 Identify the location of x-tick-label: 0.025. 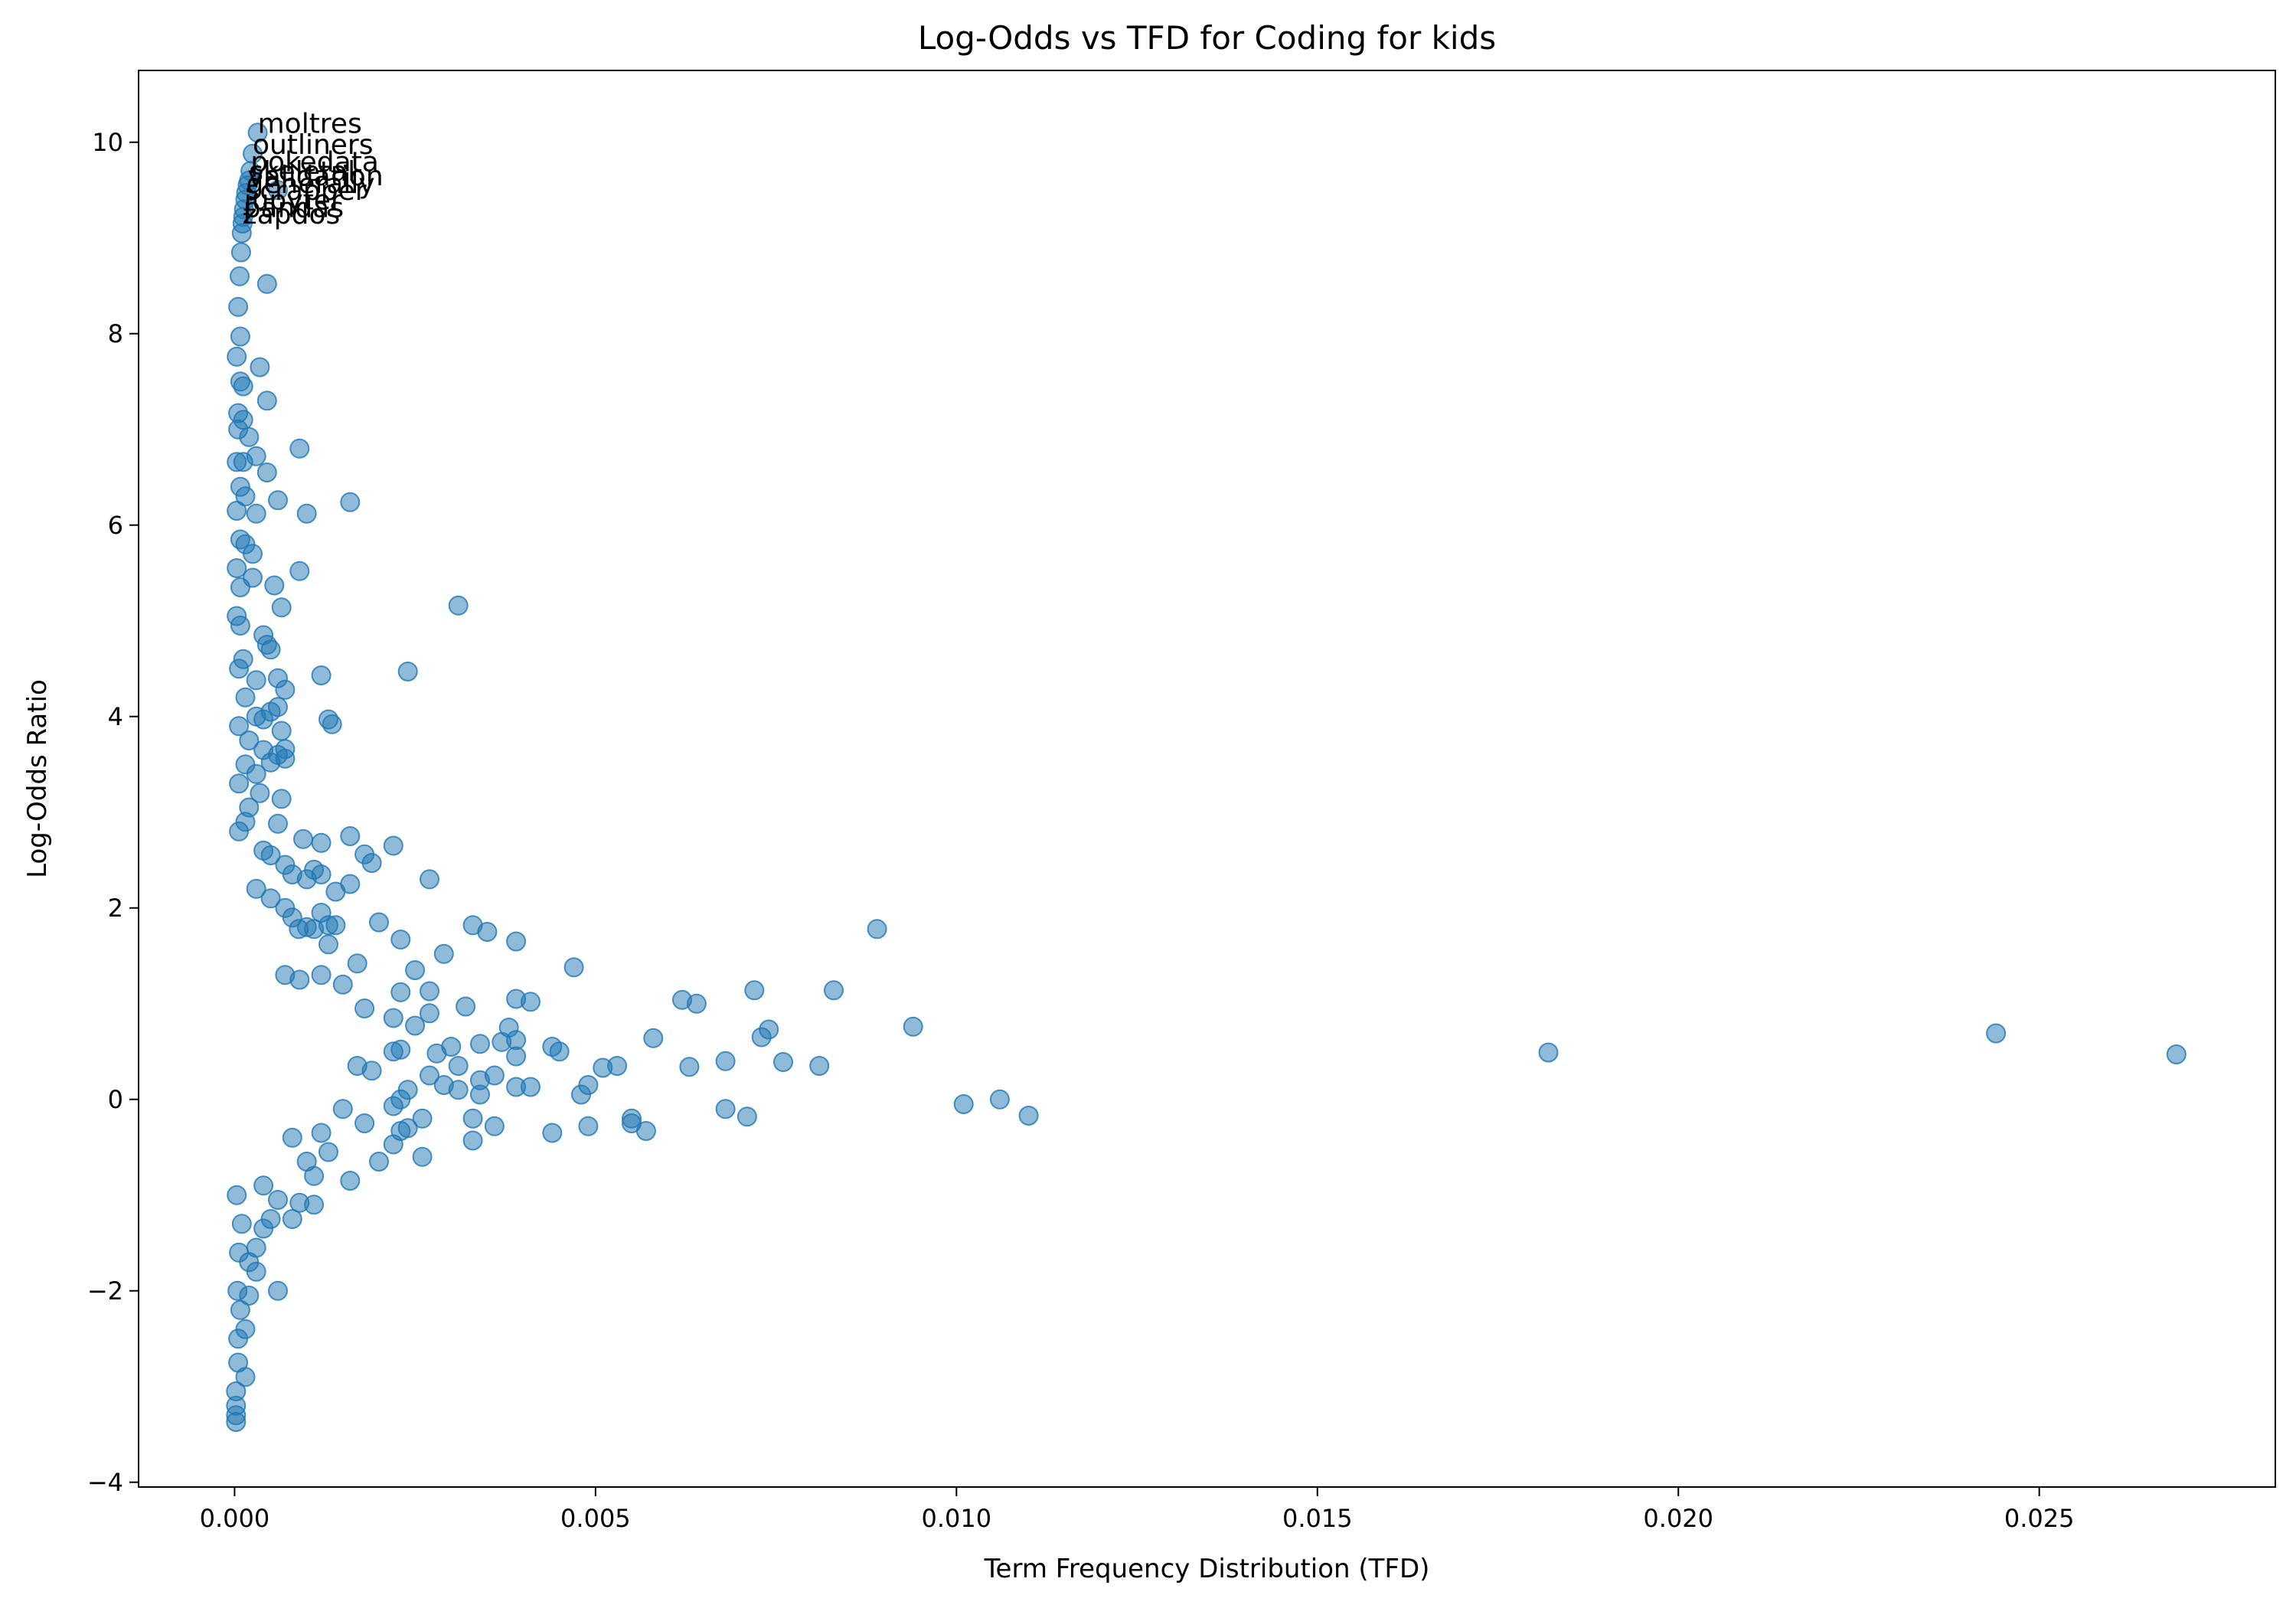
(2039, 1518).